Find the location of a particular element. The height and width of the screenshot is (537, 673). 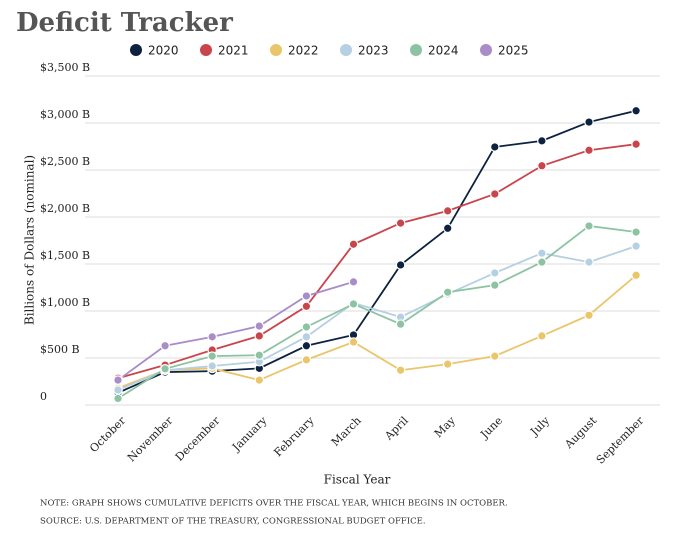

legend-label: 2024 is located at coordinates (443, 51).